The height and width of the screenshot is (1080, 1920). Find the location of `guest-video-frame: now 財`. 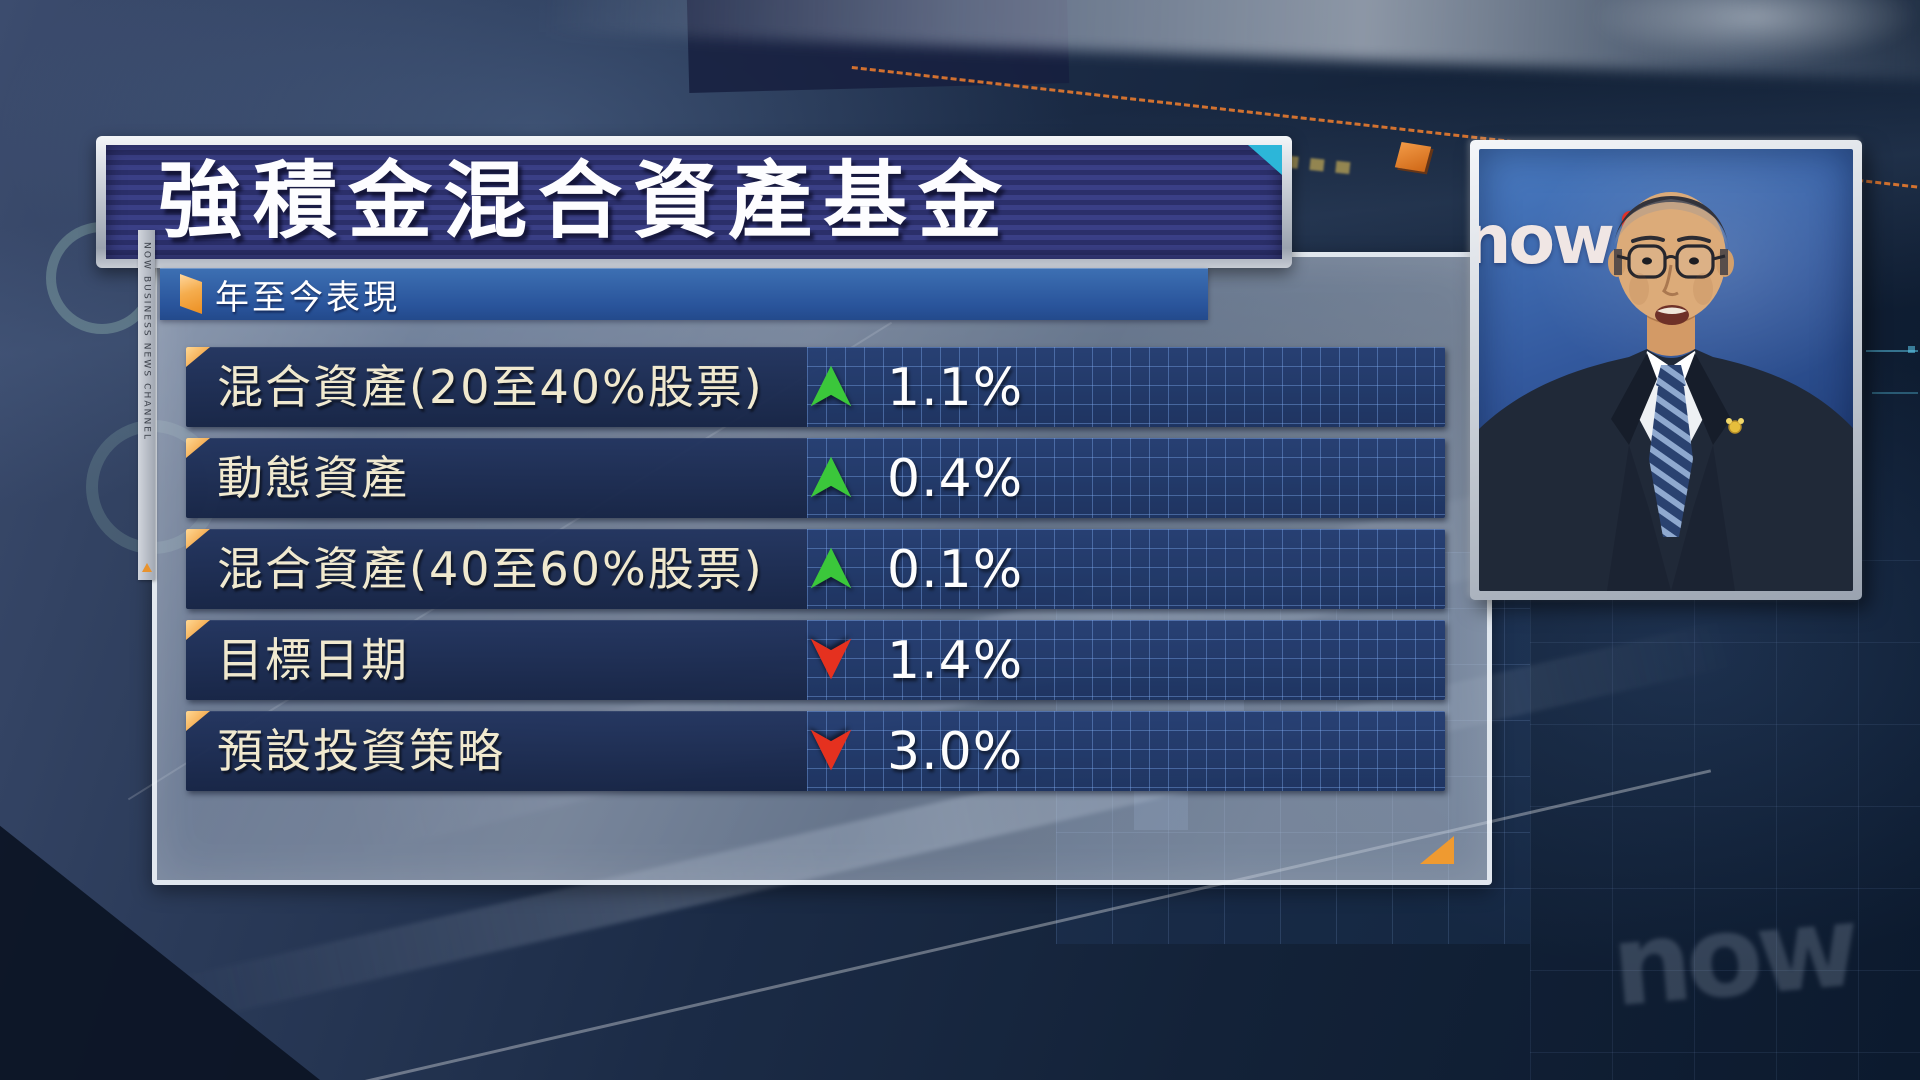

guest-video-frame: now 財 is located at coordinates (1666, 370).